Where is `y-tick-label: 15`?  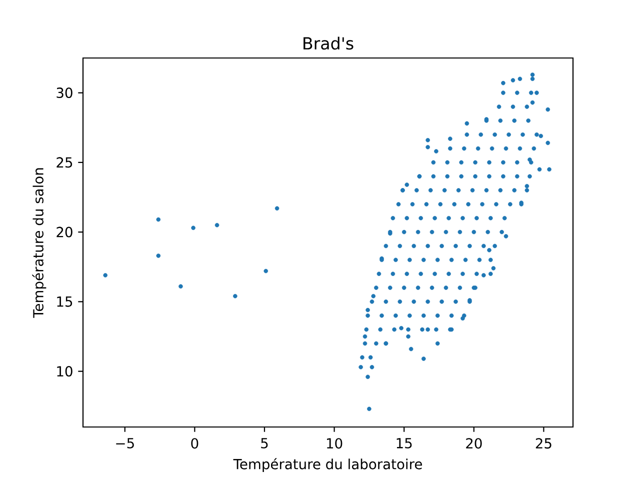 y-tick-label: 15 is located at coordinates (64, 301).